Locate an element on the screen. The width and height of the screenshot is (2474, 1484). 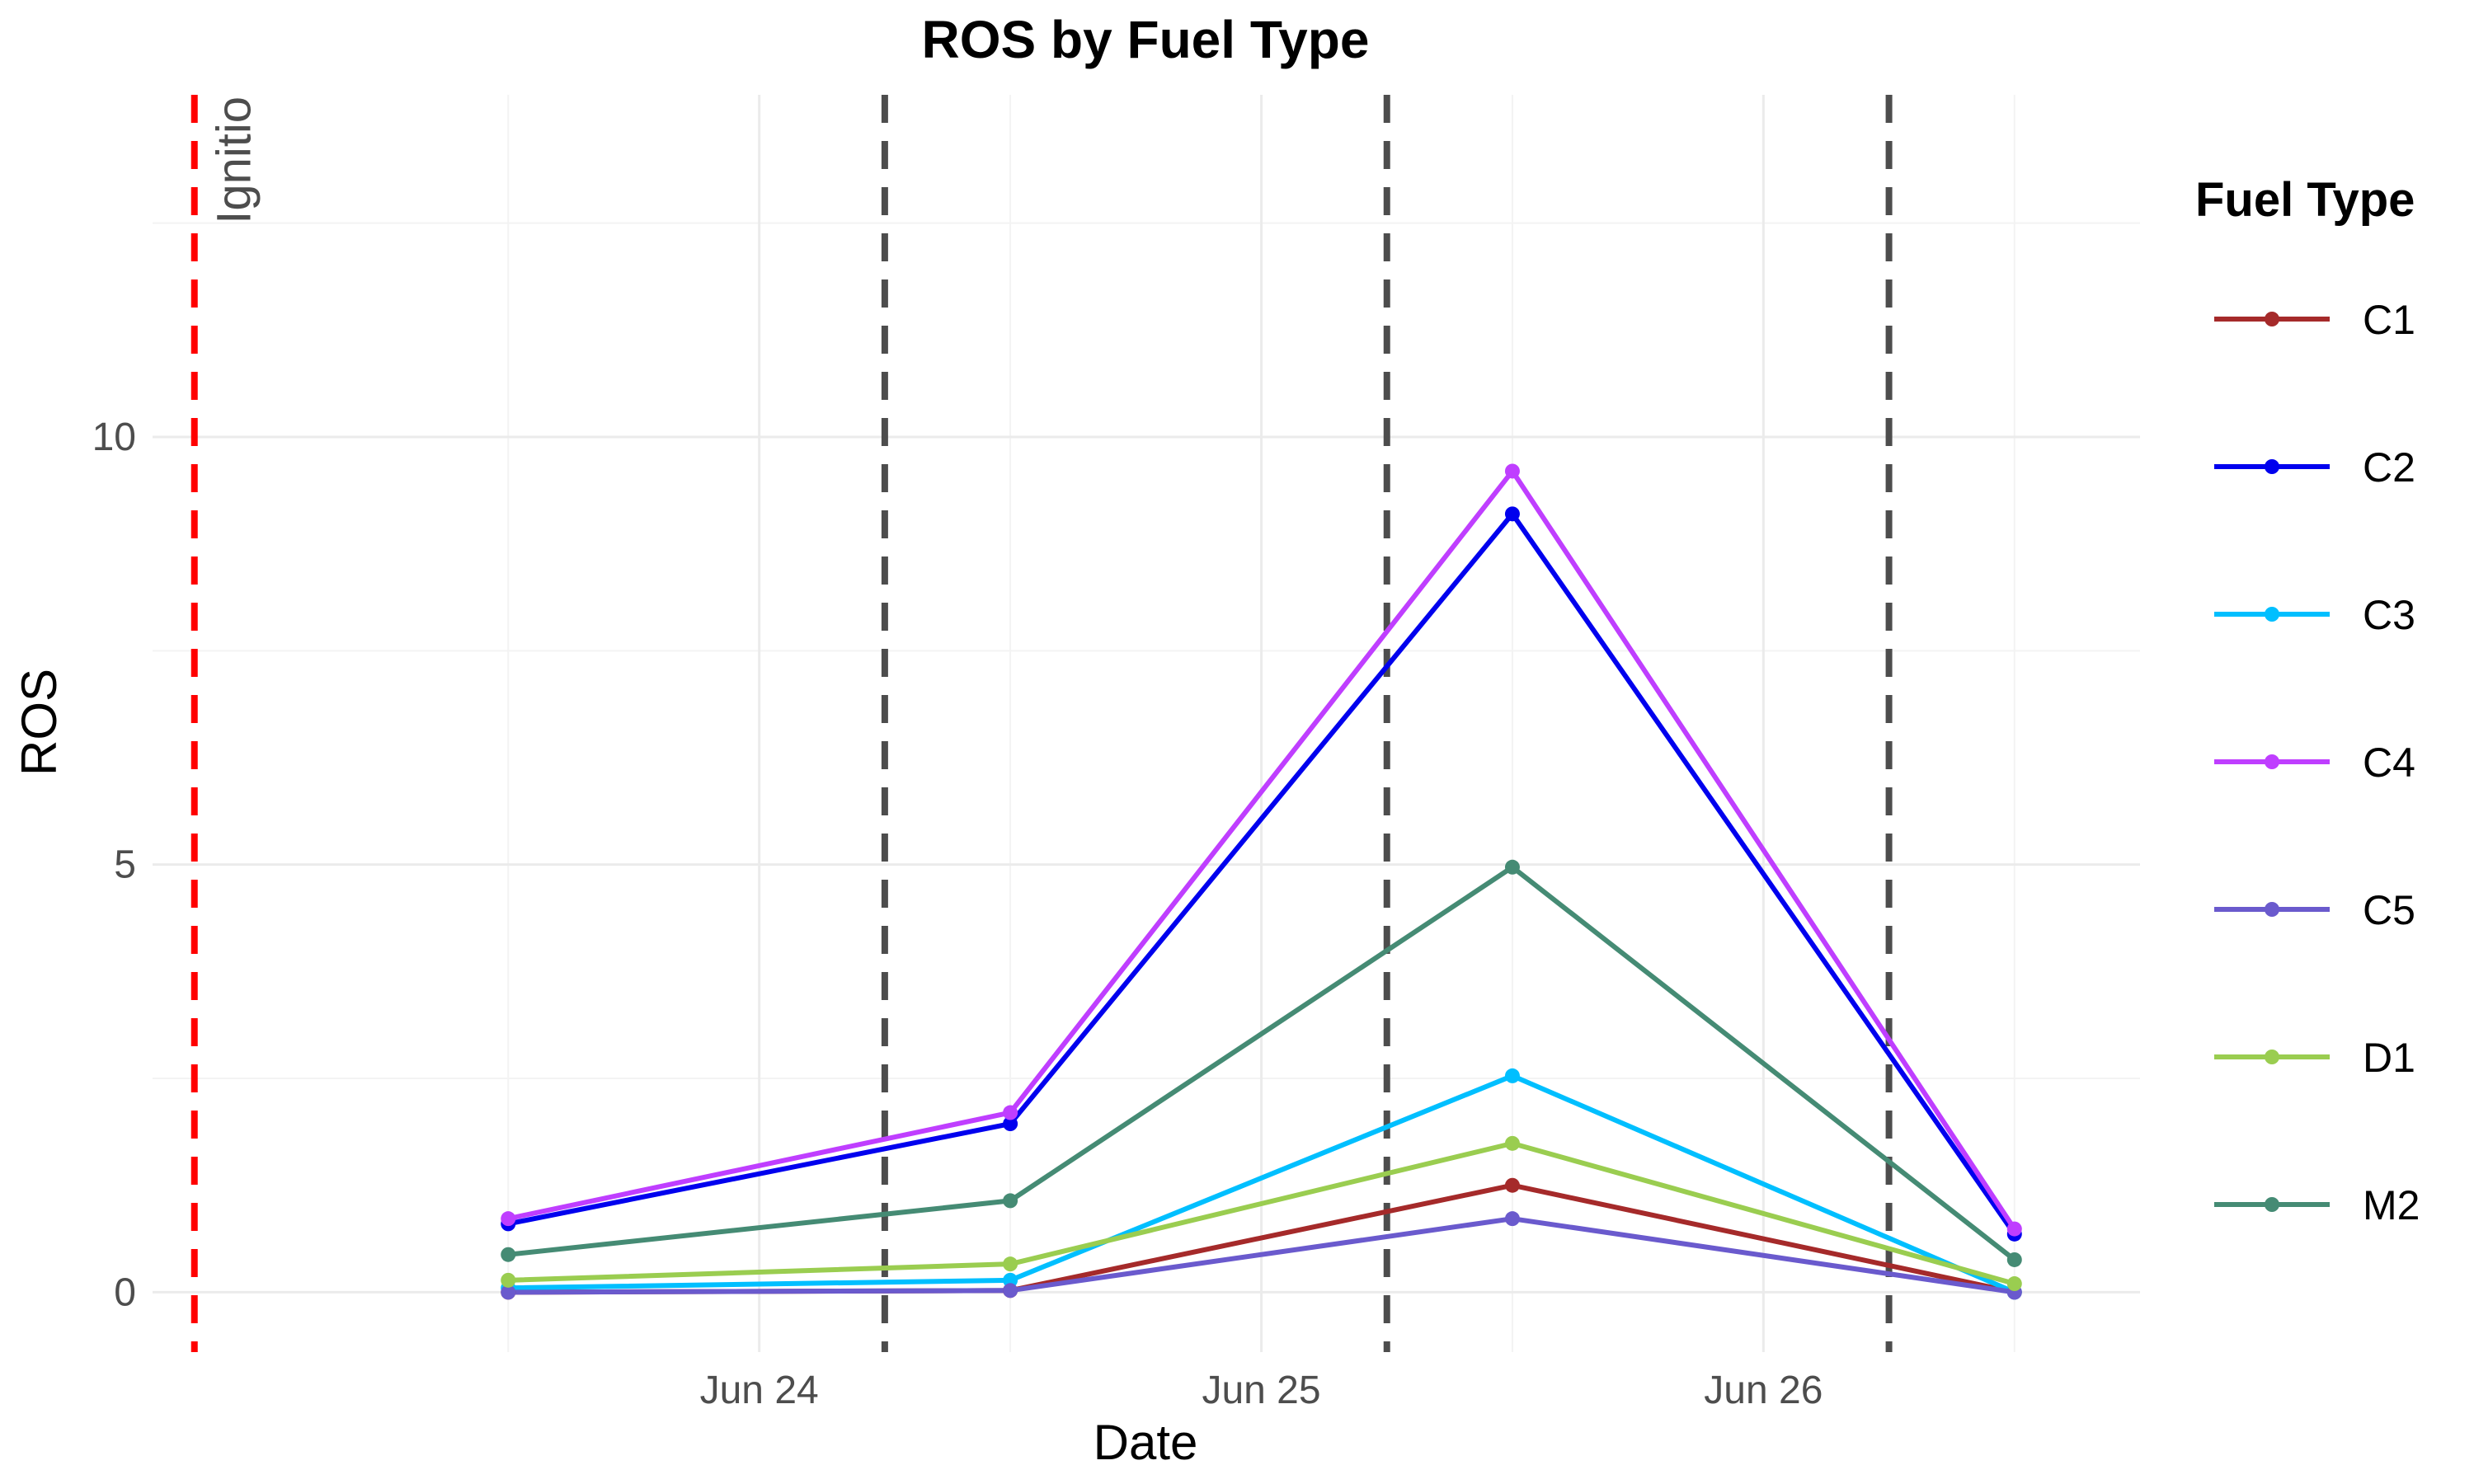
legend-label-c1: C1 is located at coordinates (2389, 320).